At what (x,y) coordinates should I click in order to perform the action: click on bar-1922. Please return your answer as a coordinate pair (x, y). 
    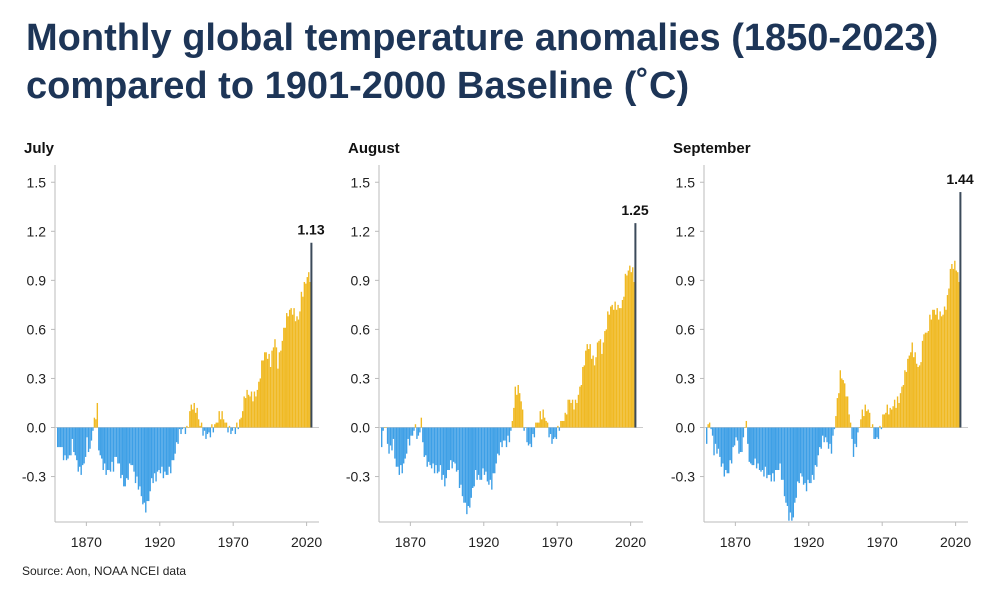
    Looking at the image, I should click on (812, 451).